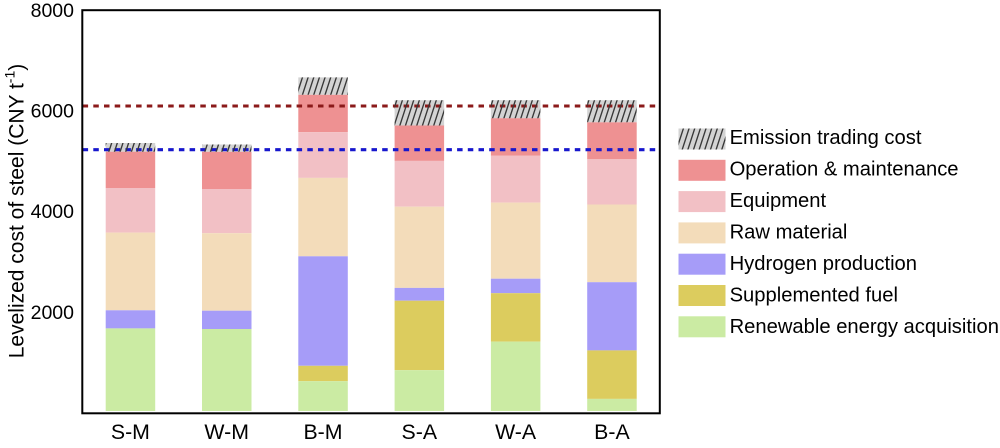  What do you see at coordinates (612, 431) in the screenshot?
I see `svg-text: B-A` at bounding box center [612, 431].